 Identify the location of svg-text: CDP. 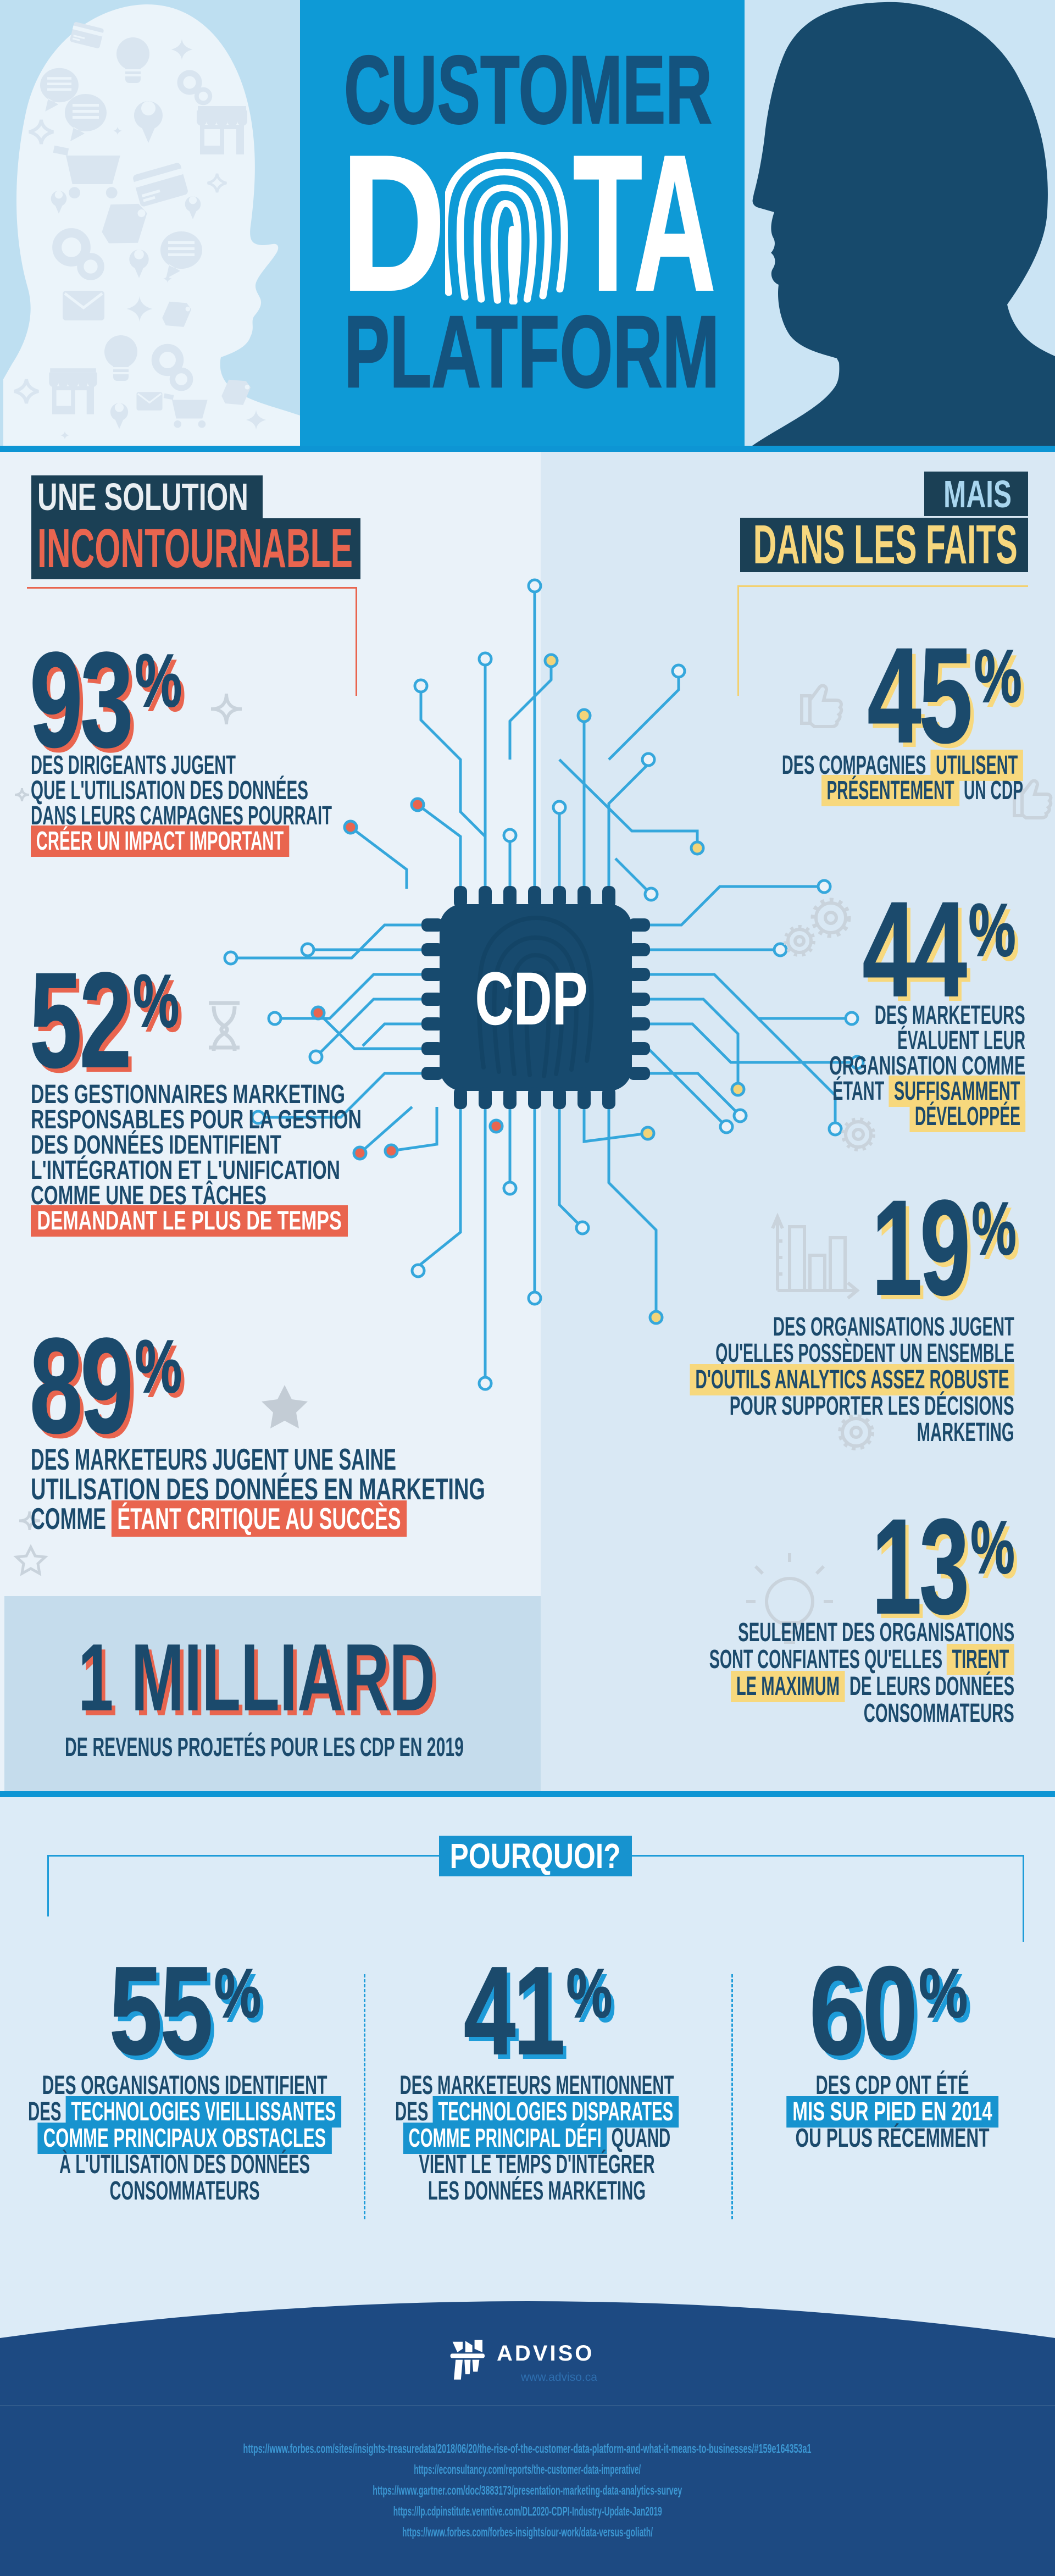
(531, 999).